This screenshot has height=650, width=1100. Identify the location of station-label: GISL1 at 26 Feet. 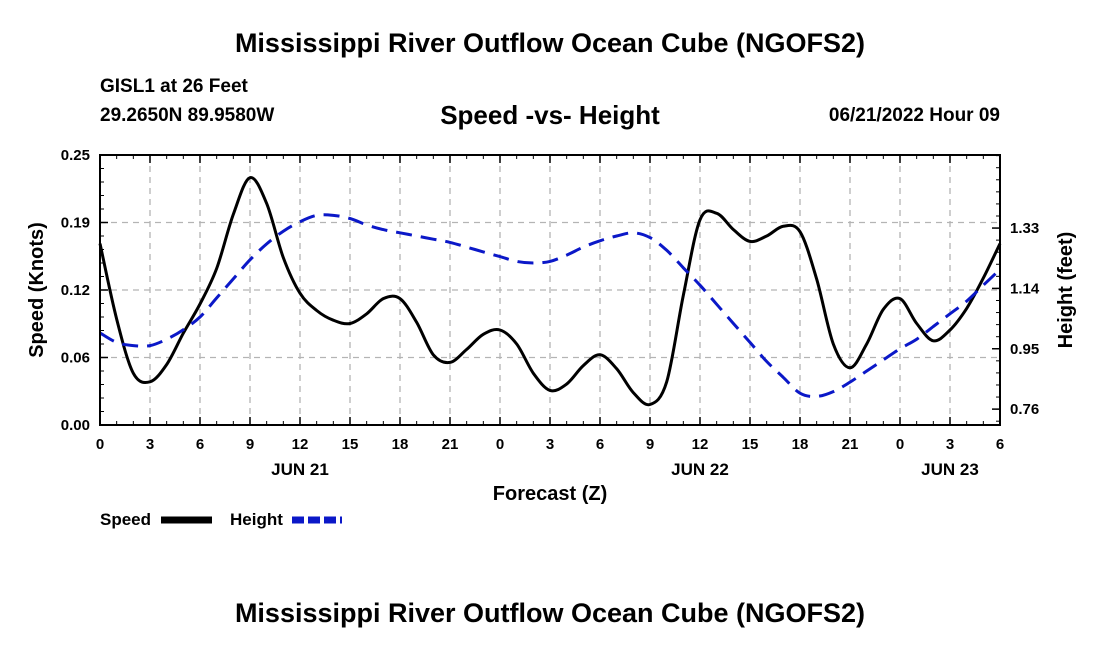
(174, 86).